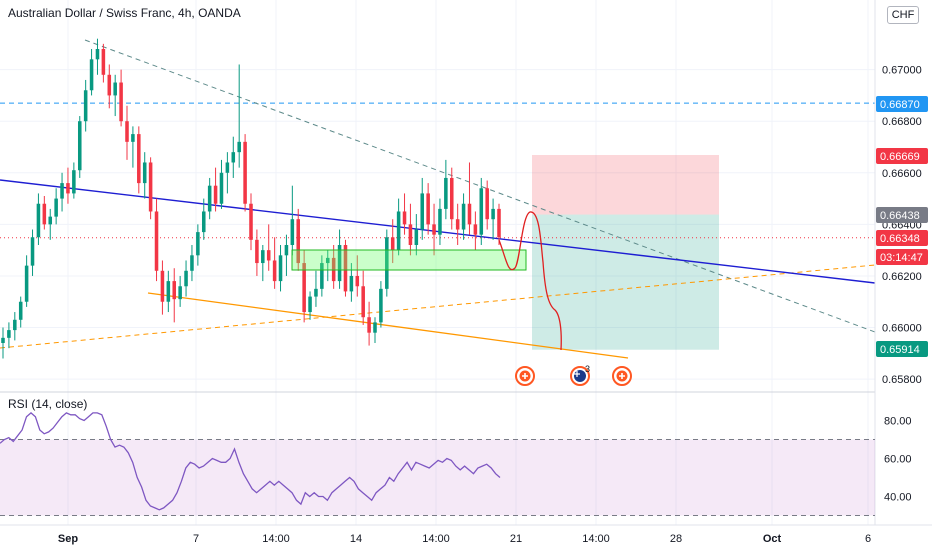 The height and width of the screenshot is (550, 932). I want to click on rsi-line, so click(250, 461).